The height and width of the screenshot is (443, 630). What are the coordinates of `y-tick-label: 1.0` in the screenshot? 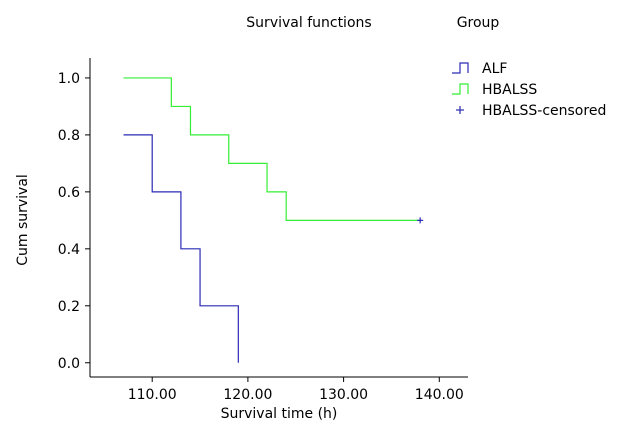 It's located at (69, 79).